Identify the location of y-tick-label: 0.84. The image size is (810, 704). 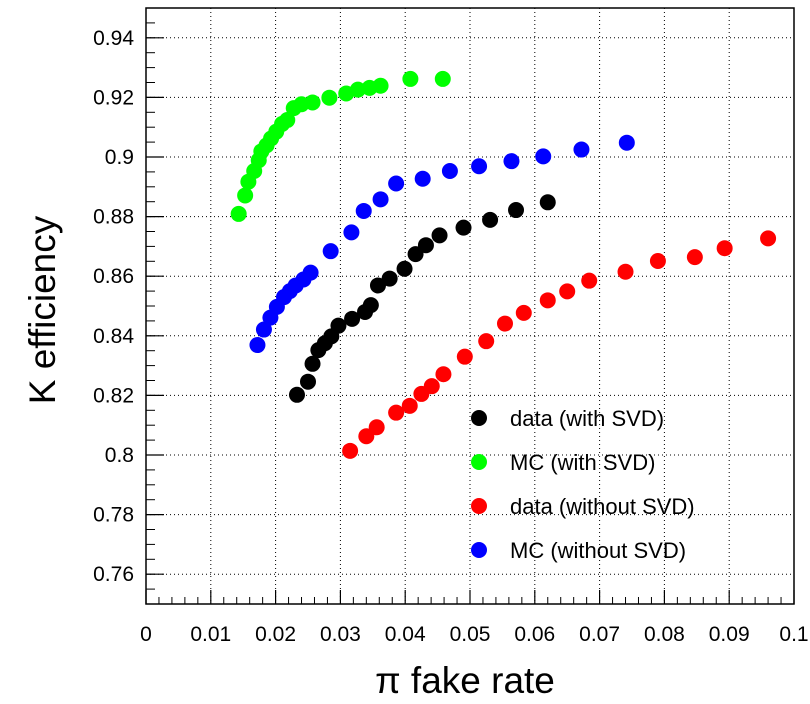
(113, 336).